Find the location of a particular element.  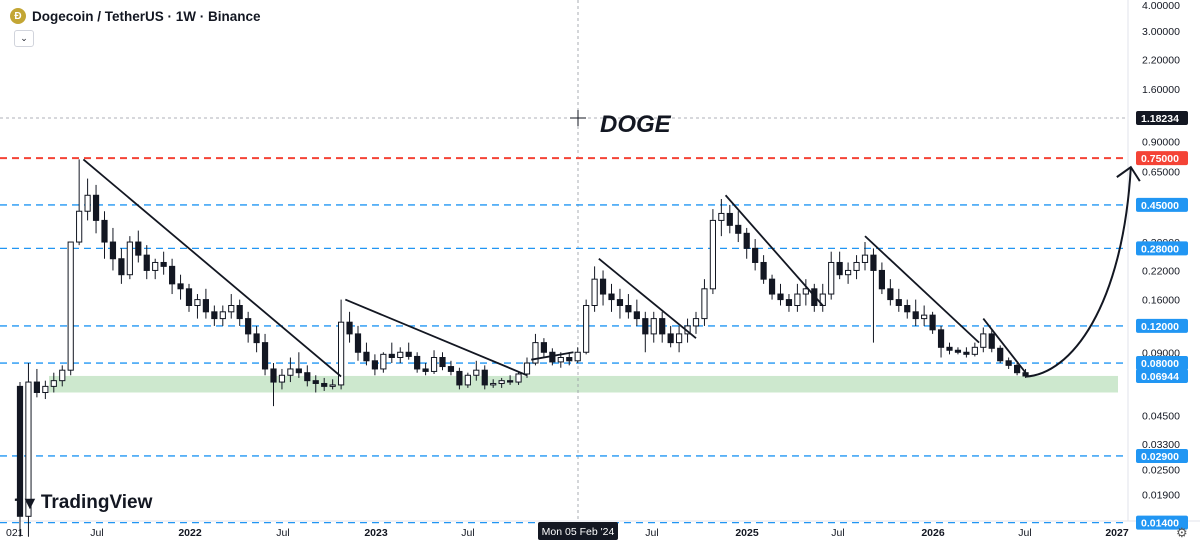

current-price-label: 0.06944 is located at coordinates (1160, 377).